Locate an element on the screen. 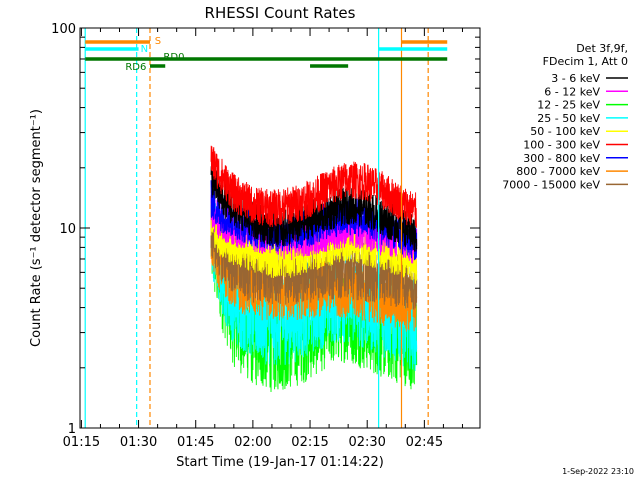 This screenshot has height=480, width=640. legend-label: 7000 - 15000 keV is located at coordinates (551, 184).